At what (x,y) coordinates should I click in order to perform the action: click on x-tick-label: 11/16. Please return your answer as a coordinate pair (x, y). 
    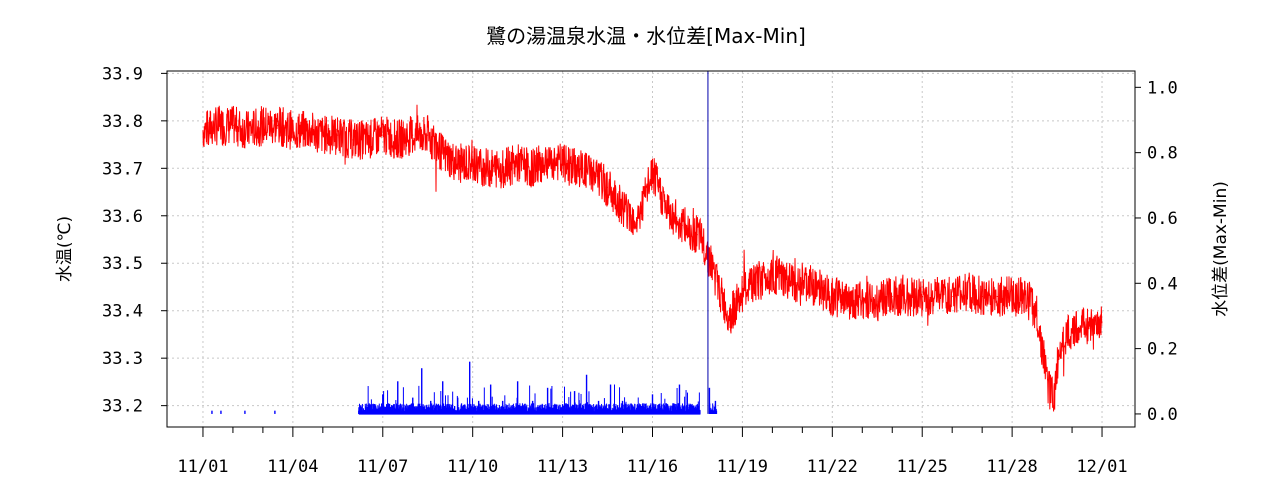
    Looking at the image, I should click on (652, 467).